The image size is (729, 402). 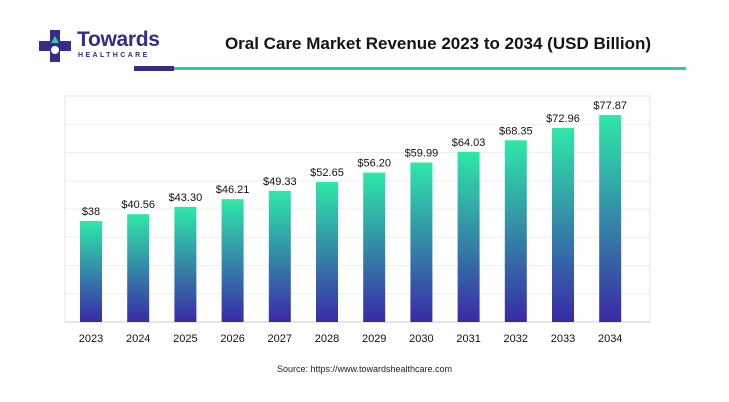 I want to click on title-underline-accent, so click(x=154, y=68).